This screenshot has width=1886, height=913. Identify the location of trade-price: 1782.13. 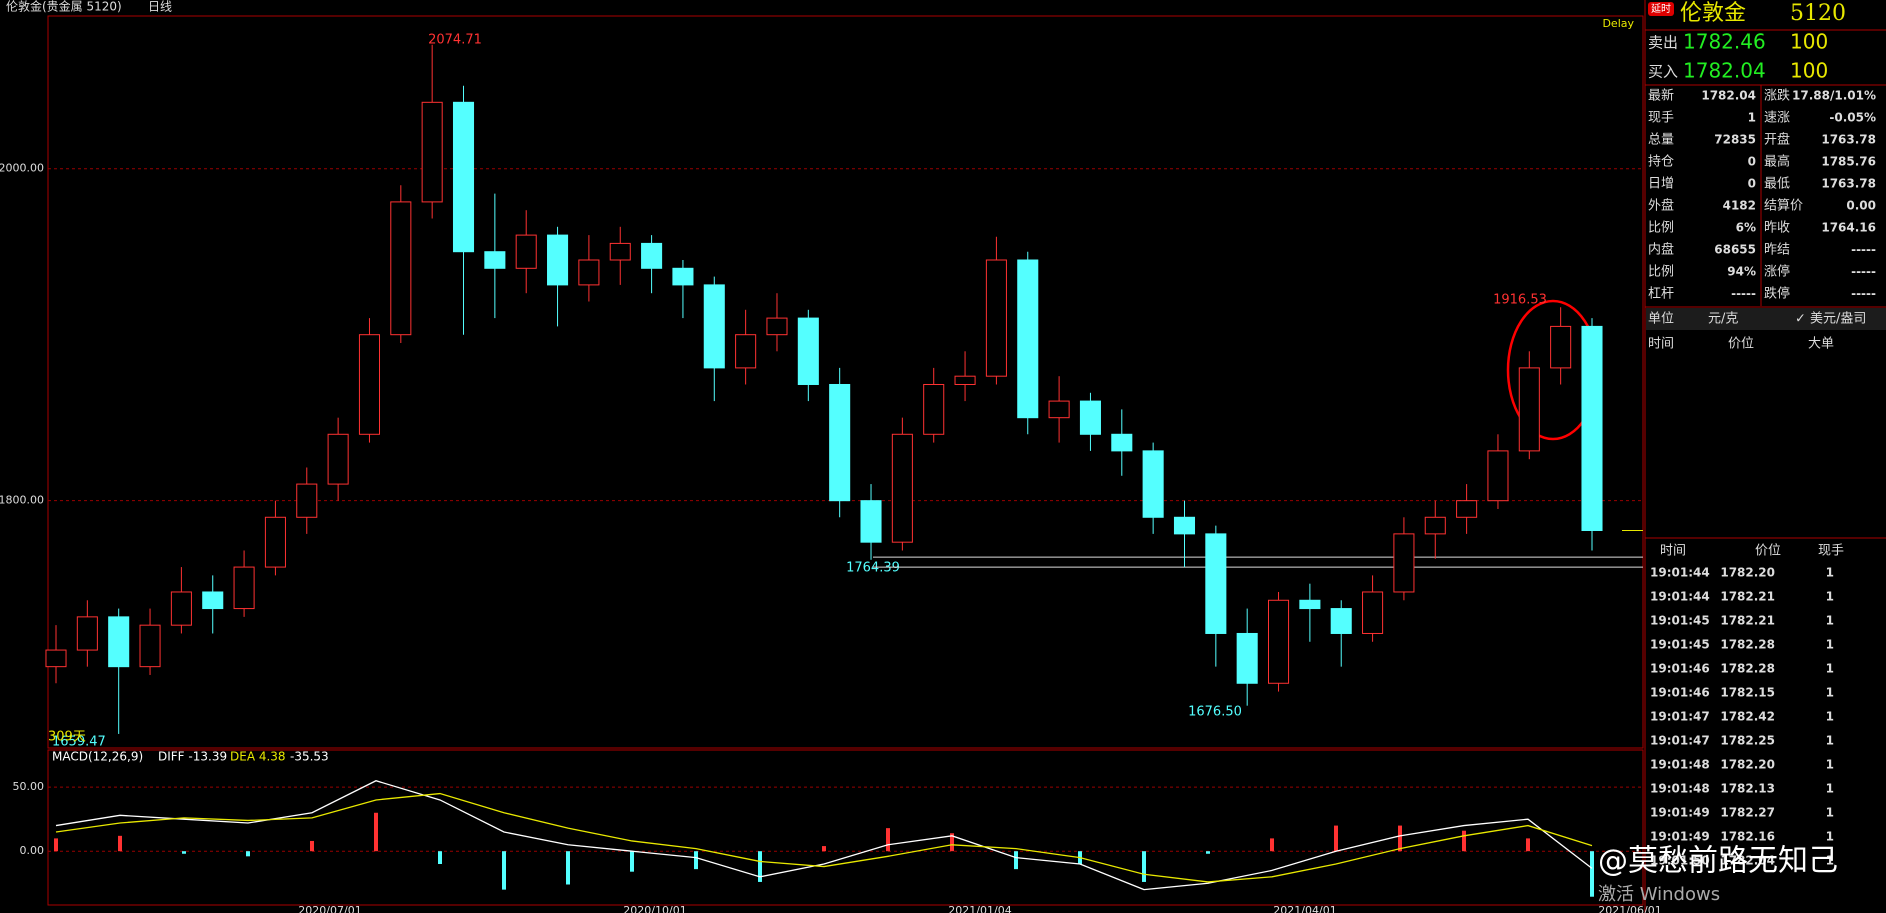
(1747, 789).